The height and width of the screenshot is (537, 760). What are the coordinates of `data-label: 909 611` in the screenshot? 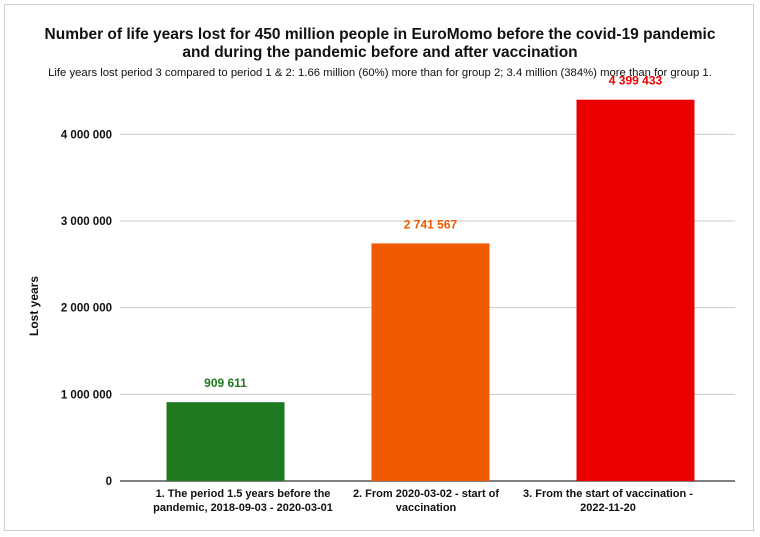 It's located at (225, 383).